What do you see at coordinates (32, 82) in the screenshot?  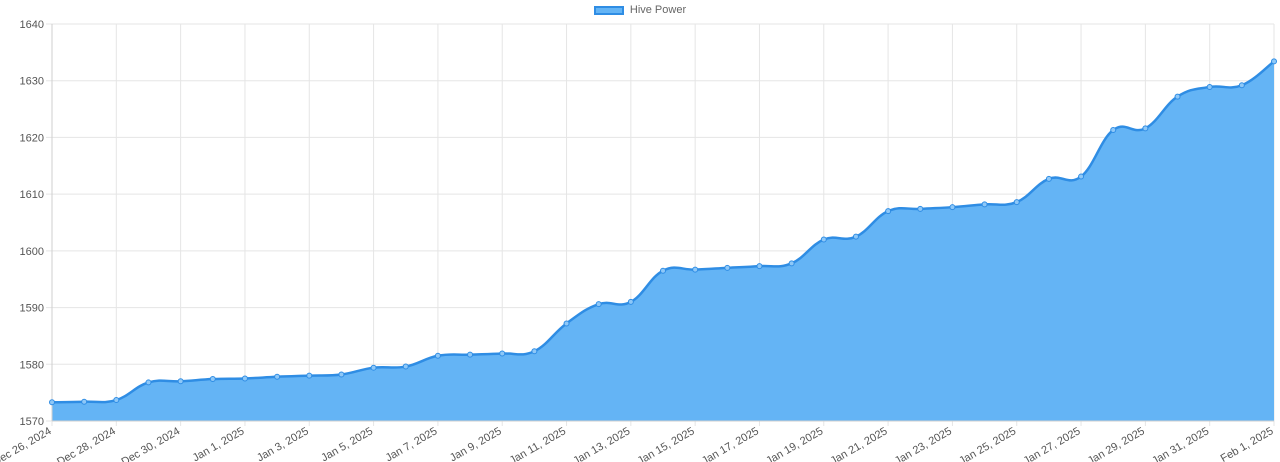 I see `y-tick-label: 1630` at bounding box center [32, 82].